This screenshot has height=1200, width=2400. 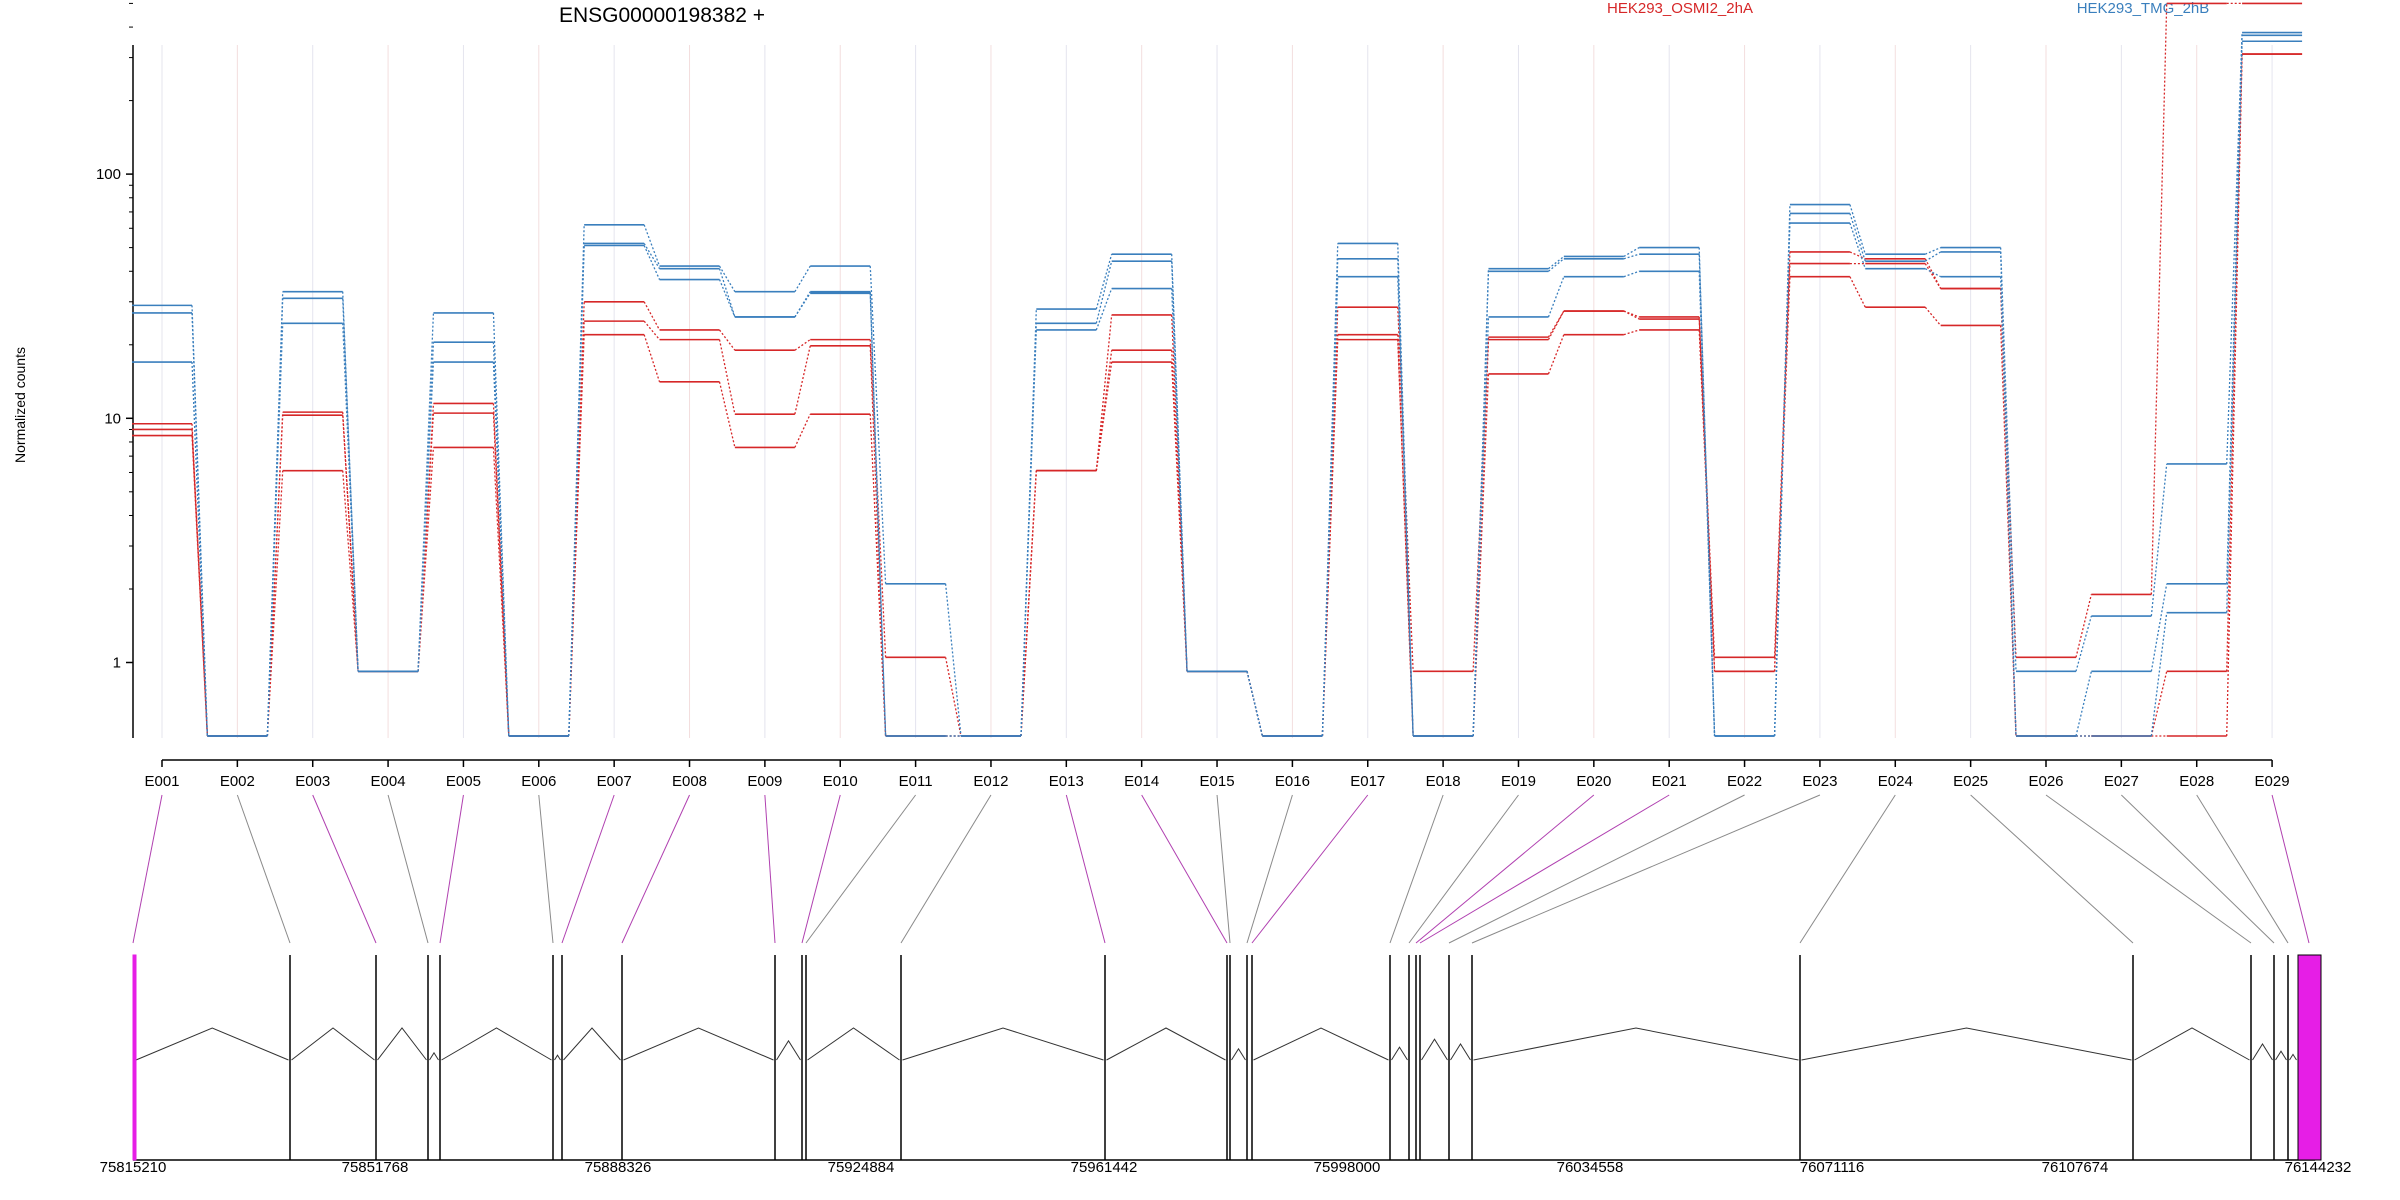 I want to click on y-axis-label: Normalized counts, so click(x=20, y=405).